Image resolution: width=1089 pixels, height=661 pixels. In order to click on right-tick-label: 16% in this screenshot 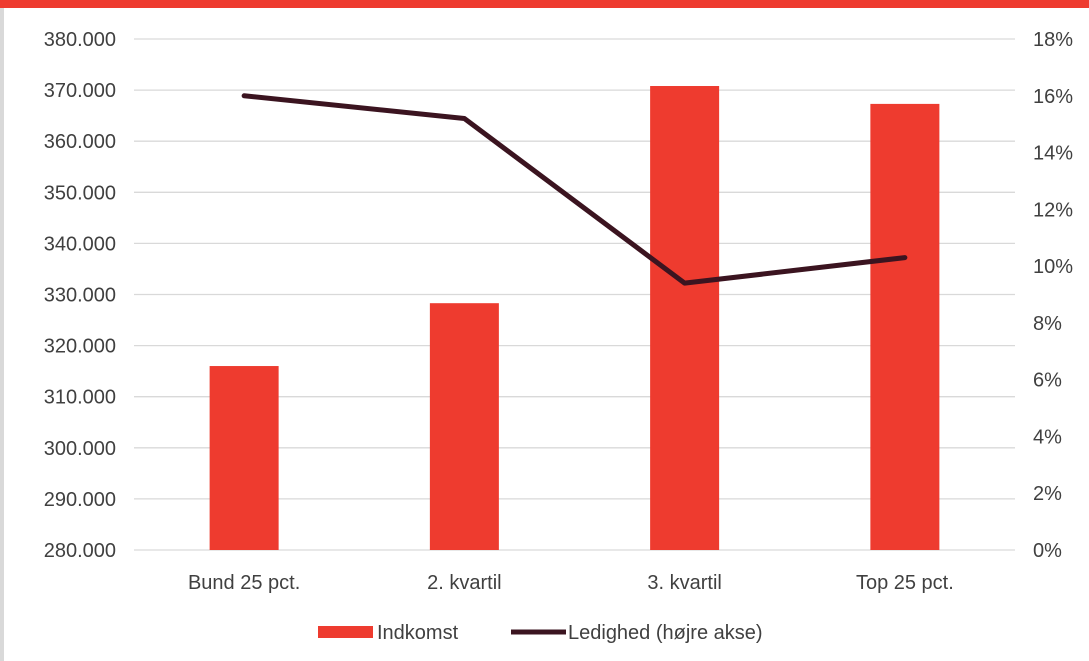, I will do `click(1053, 97)`.